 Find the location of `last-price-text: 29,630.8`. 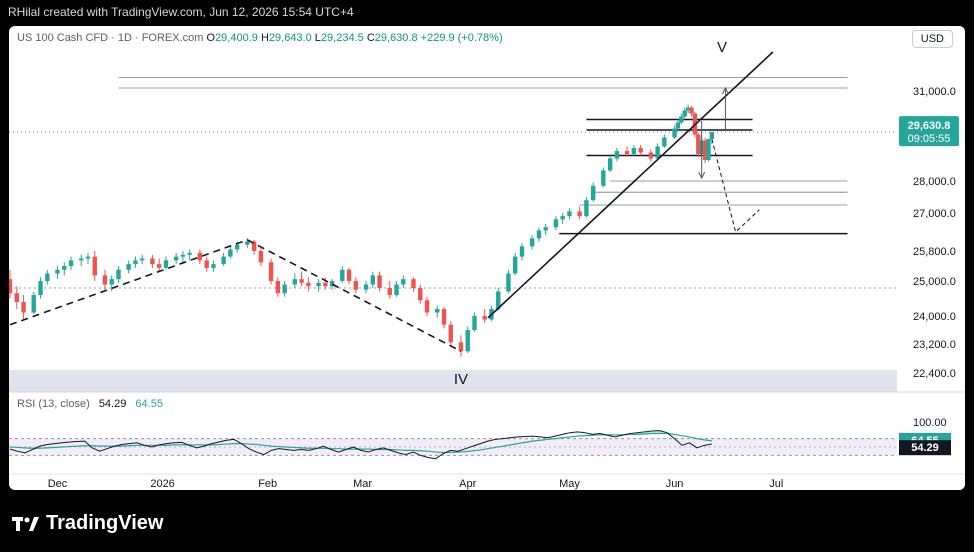

last-price-text: 29,630.8 is located at coordinates (929, 126).